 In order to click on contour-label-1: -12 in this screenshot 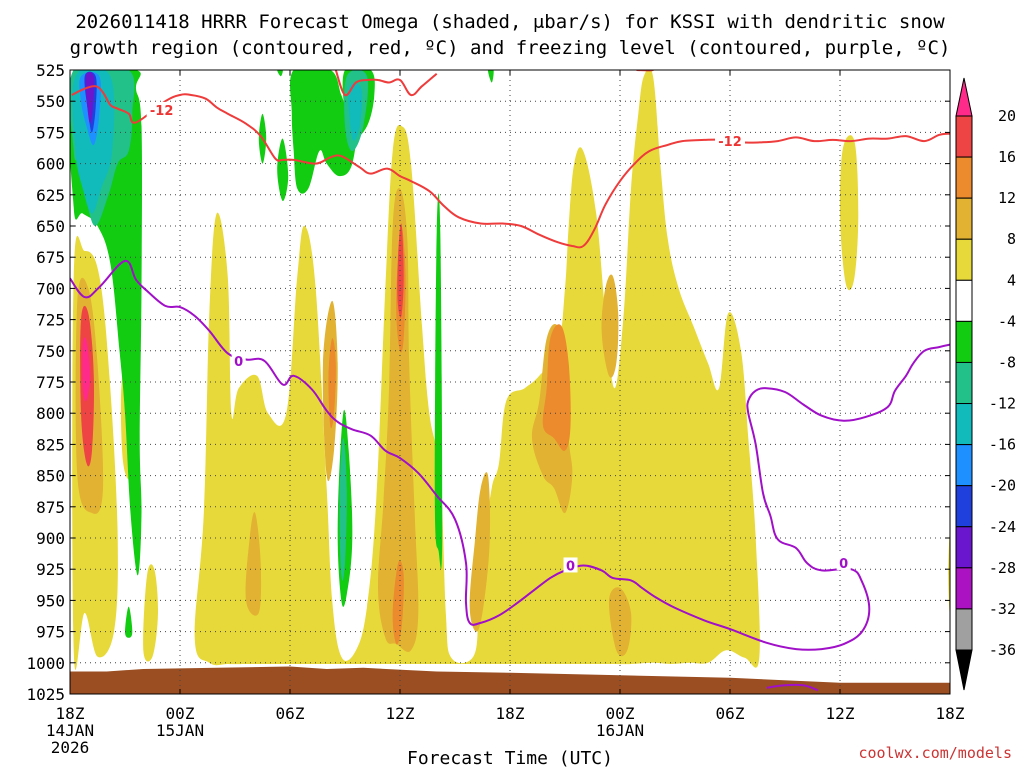, I will do `click(730, 142)`.